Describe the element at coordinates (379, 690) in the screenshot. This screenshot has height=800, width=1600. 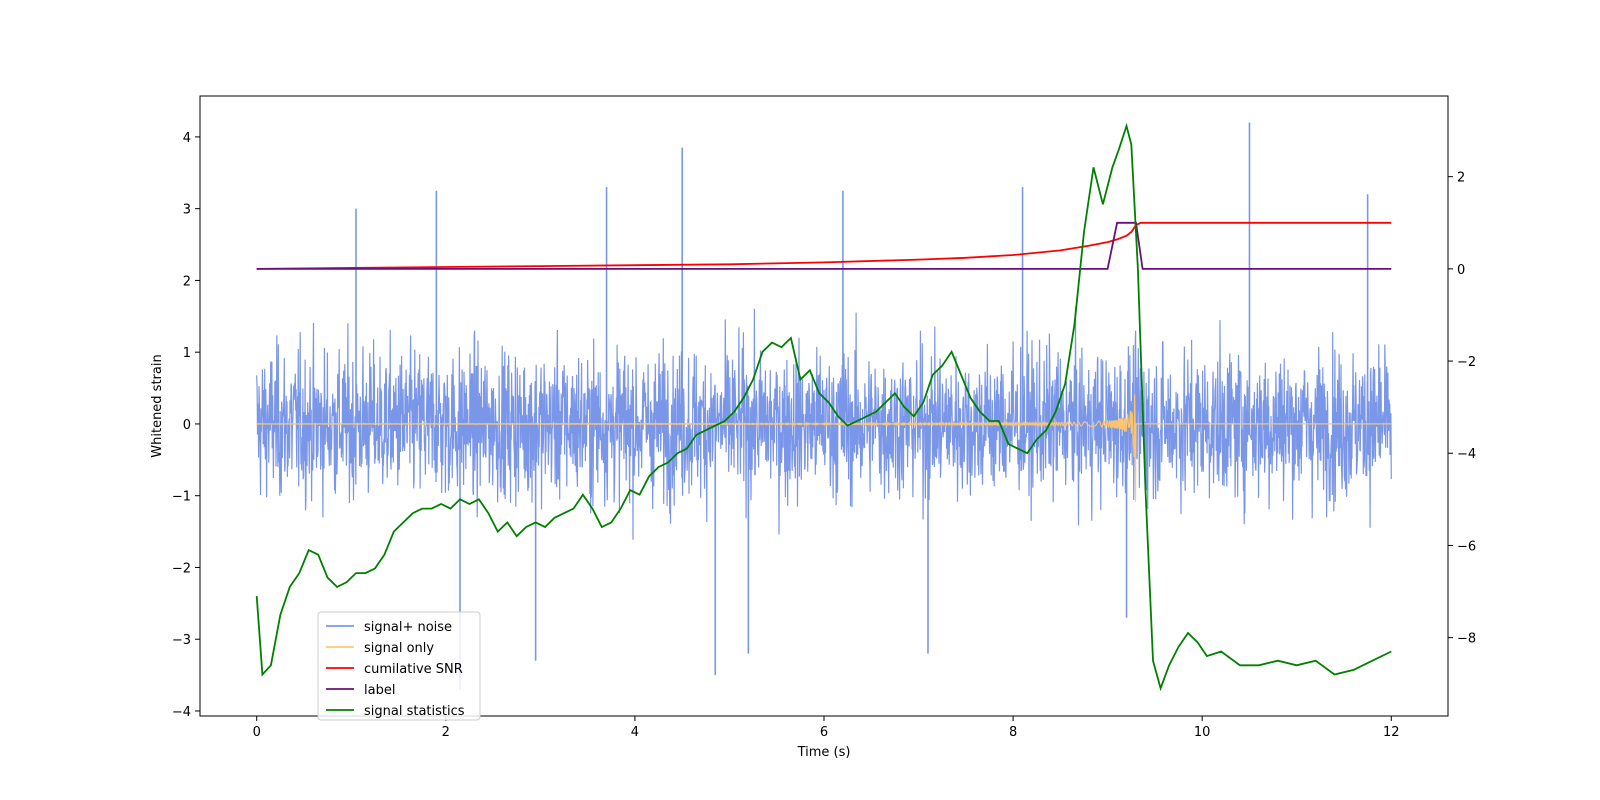
I see `legend-label: label` at that location.